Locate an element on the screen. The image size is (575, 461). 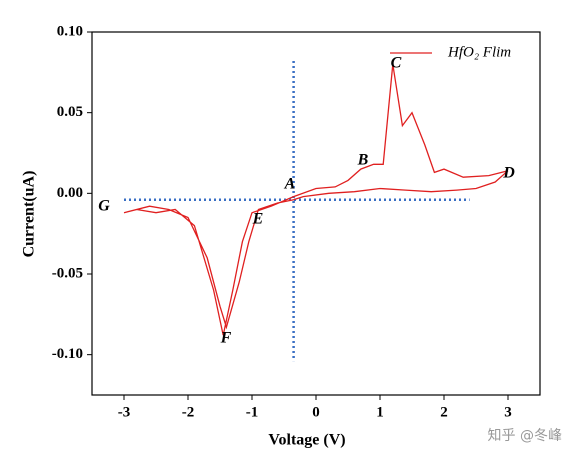
y-tick-label: 0.10 is located at coordinates (70, 31).